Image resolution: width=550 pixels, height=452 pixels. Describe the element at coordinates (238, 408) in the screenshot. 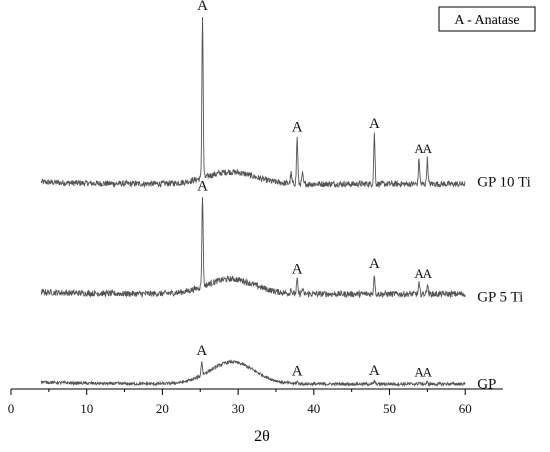

I see `x-tick-label: 30` at that location.